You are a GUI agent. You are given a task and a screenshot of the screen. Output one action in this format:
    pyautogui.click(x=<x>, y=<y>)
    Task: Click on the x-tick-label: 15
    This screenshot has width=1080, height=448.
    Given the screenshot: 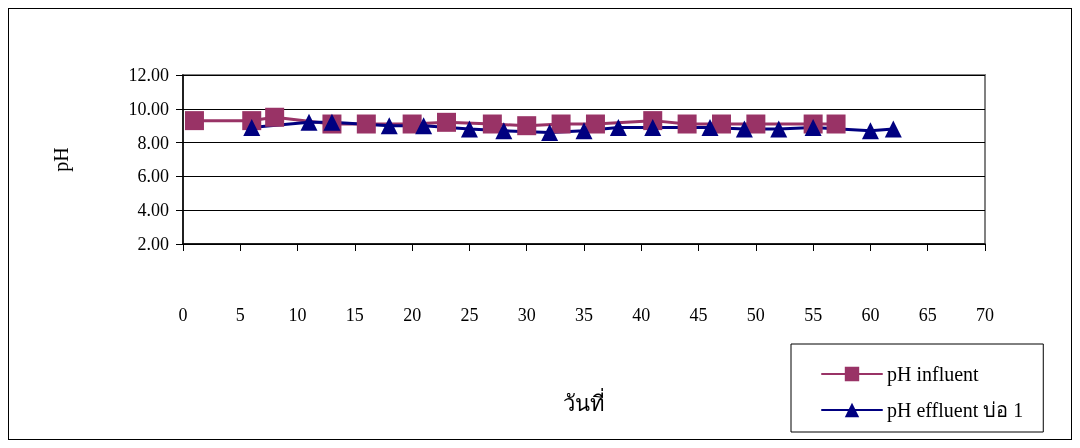 What is the action you would take?
    pyautogui.click(x=354, y=315)
    